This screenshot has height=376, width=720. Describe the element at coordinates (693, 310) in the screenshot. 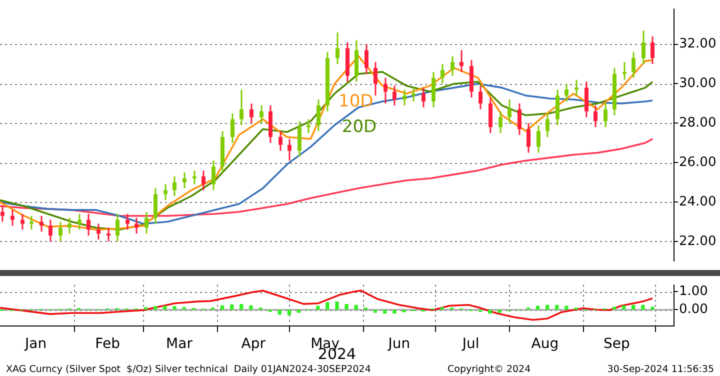

I see `y-tick-label: 0.00` at that location.